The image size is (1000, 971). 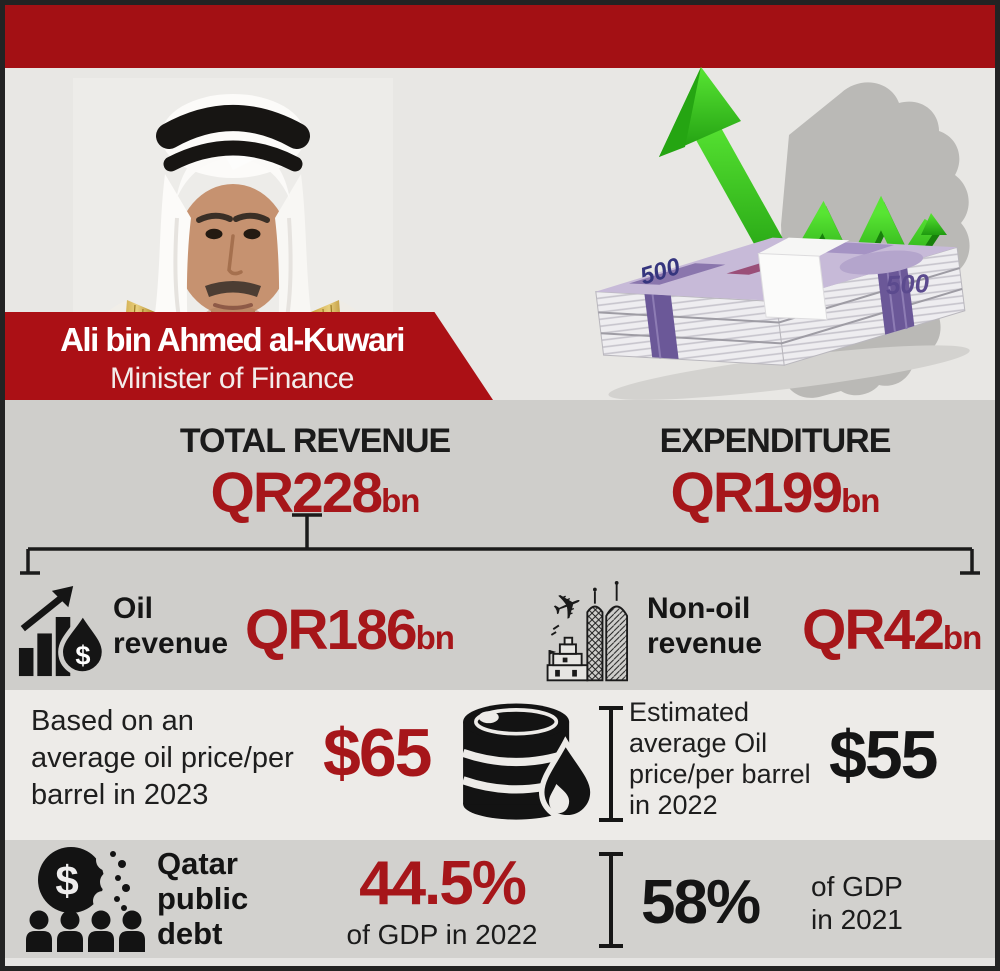 What do you see at coordinates (500, 962) in the screenshot?
I see `bottom-strip` at bounding box center [500, 962].